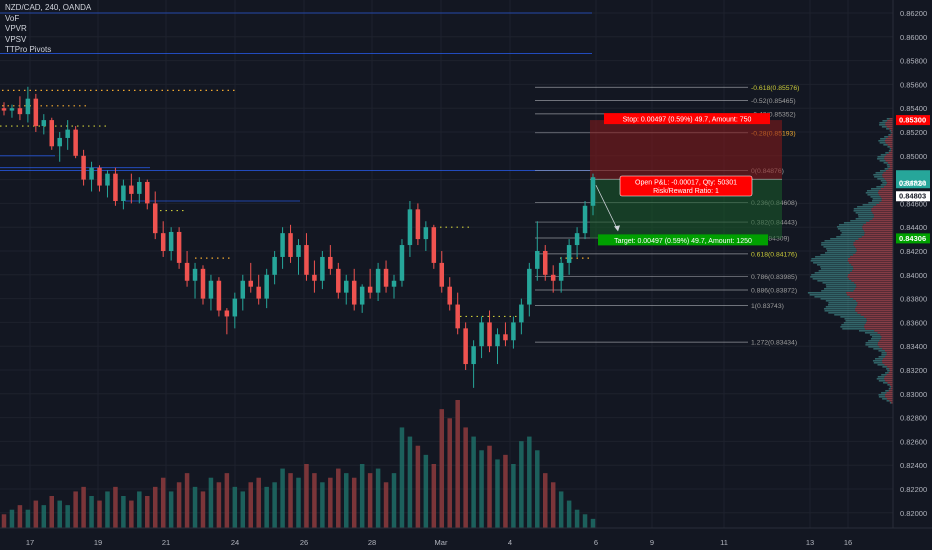  Describe the element at coordinates (28, 49) in the screenshot. I see `indicator-ttpro-pivots: TTPro Pivots` at that location.